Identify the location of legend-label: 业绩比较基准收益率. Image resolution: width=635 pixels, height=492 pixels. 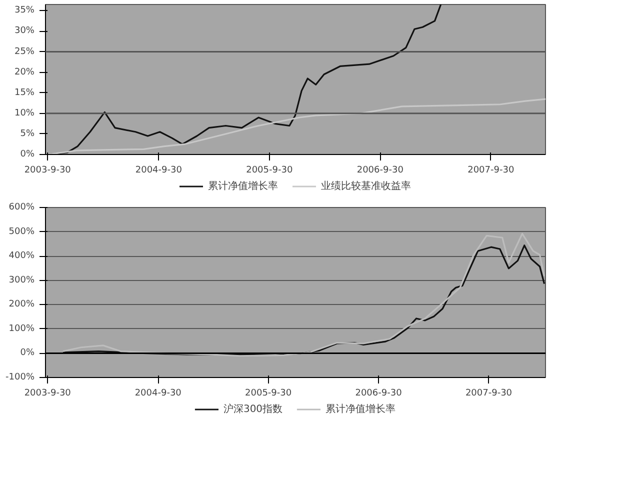
(366, 186).